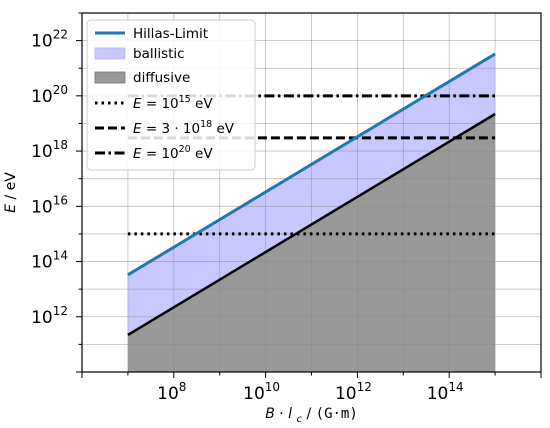 The height and width of the screenshot is (428, 550). What do you see at coordinates (60, 145) in the screenshot?
I see `y-tick-exponent: 18` at bounding box center [60, 145].